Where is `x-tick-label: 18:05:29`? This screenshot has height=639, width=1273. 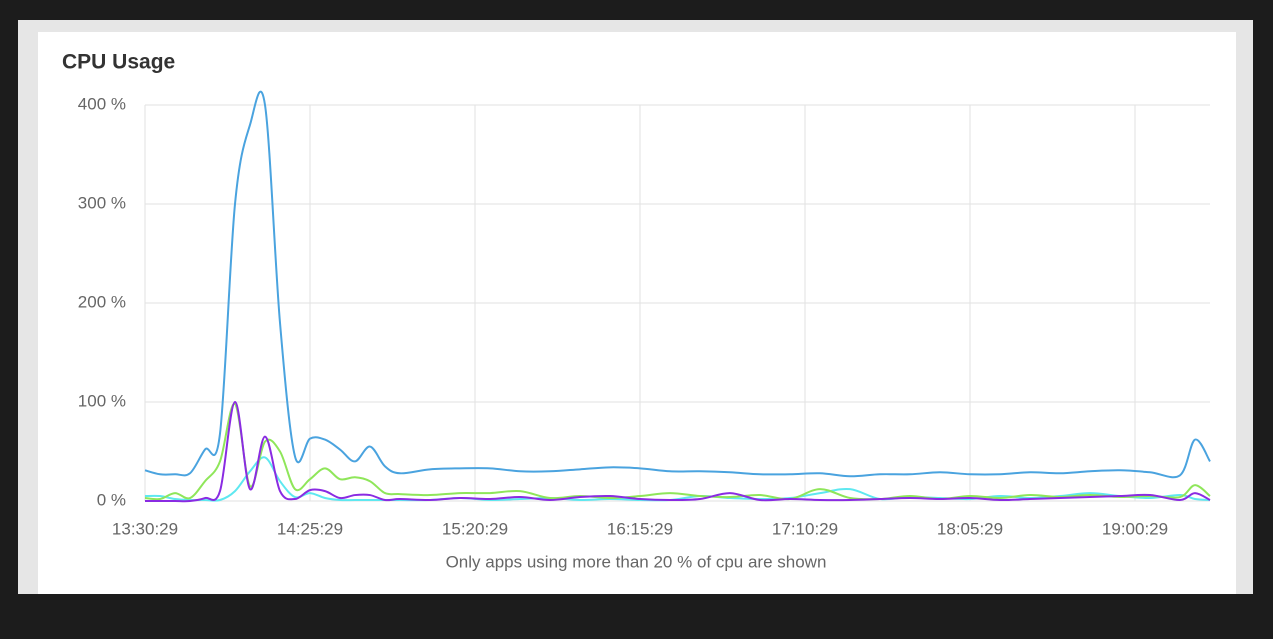
x-tick-label: 18:05:29 is located at coordinates (970, 528).